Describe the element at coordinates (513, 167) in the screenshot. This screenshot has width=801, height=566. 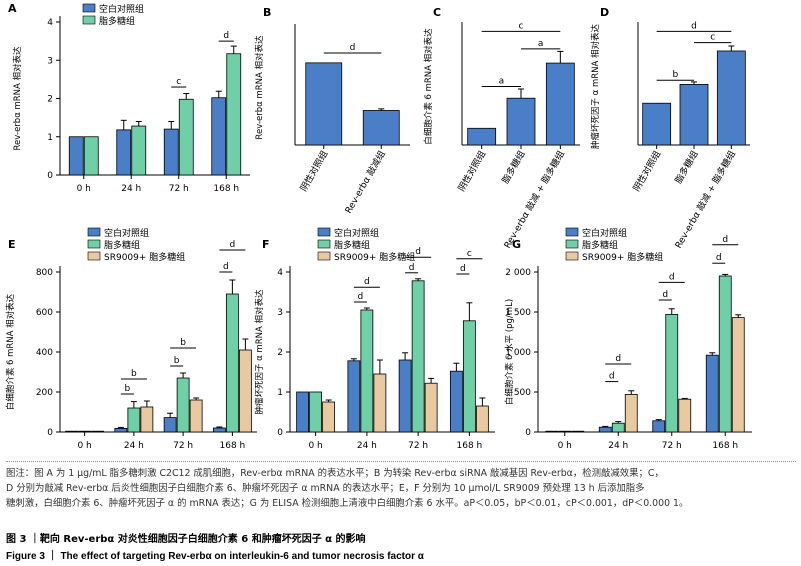
I see `x-category-label-C-1: 脂多糖组` at that location.